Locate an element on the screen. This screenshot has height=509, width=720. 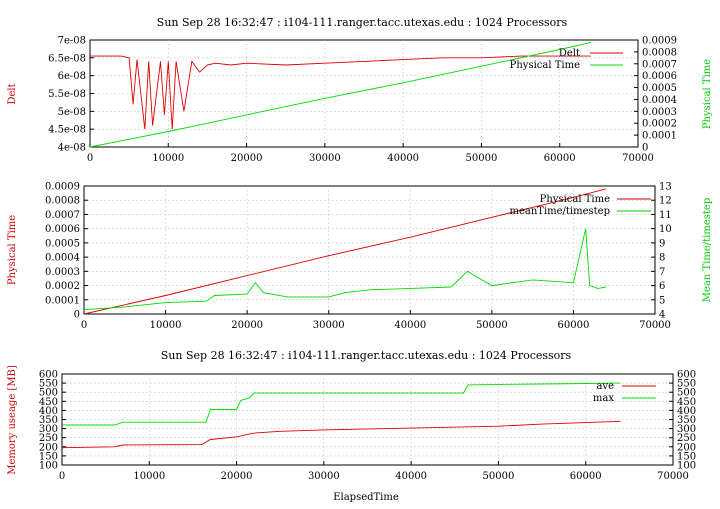
y-left-tick-label: 0.0006 is located at coordinates (62, 229).